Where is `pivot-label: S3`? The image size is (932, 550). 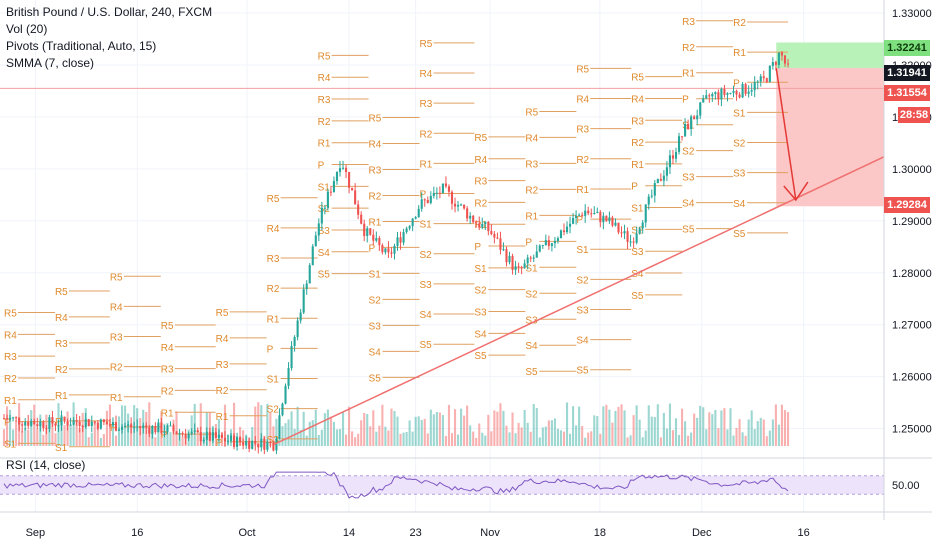
pivot-label: S3 is located at coordinates (426, 285).